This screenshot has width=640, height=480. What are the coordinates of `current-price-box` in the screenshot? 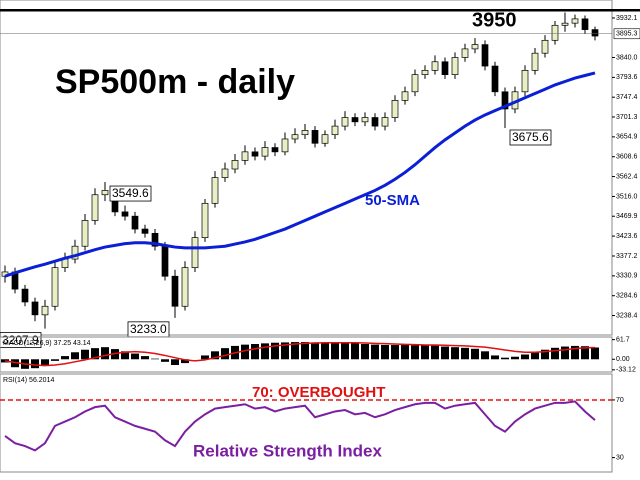 It's located at (626, 34).